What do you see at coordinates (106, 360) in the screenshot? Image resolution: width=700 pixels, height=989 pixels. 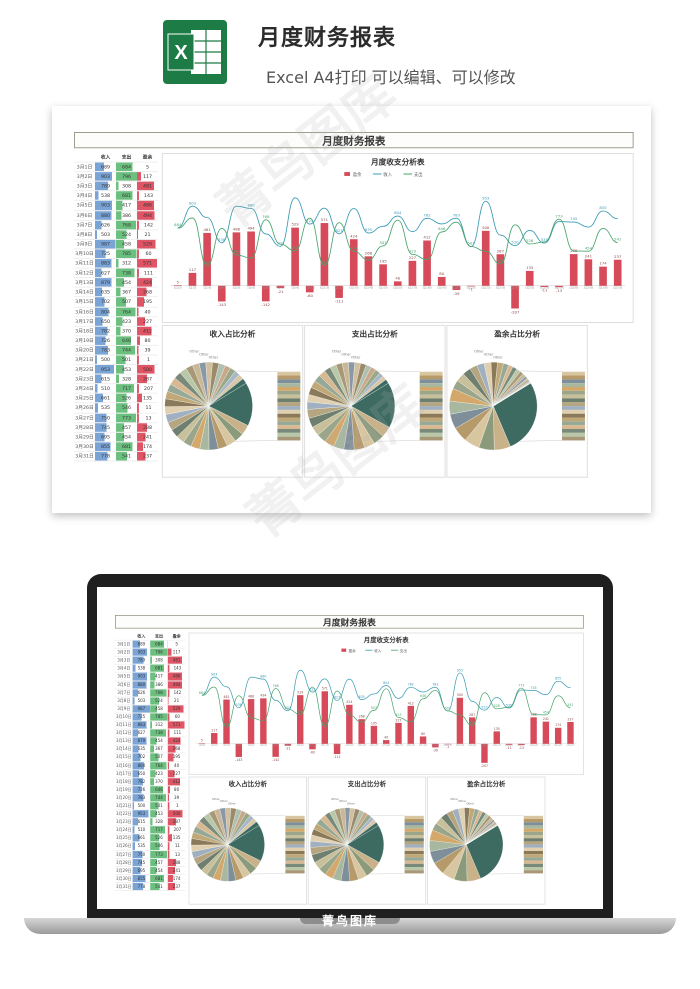 I see `income-cell: 500` at bounding box center [106, 360].